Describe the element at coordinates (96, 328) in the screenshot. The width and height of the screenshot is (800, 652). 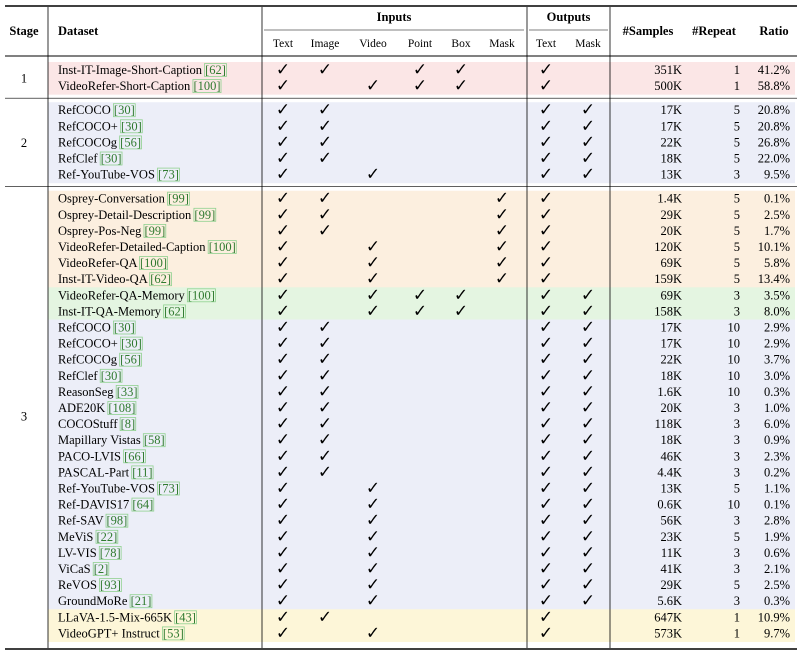
I see `dataset-name: RefCOCO [30]` at that location.